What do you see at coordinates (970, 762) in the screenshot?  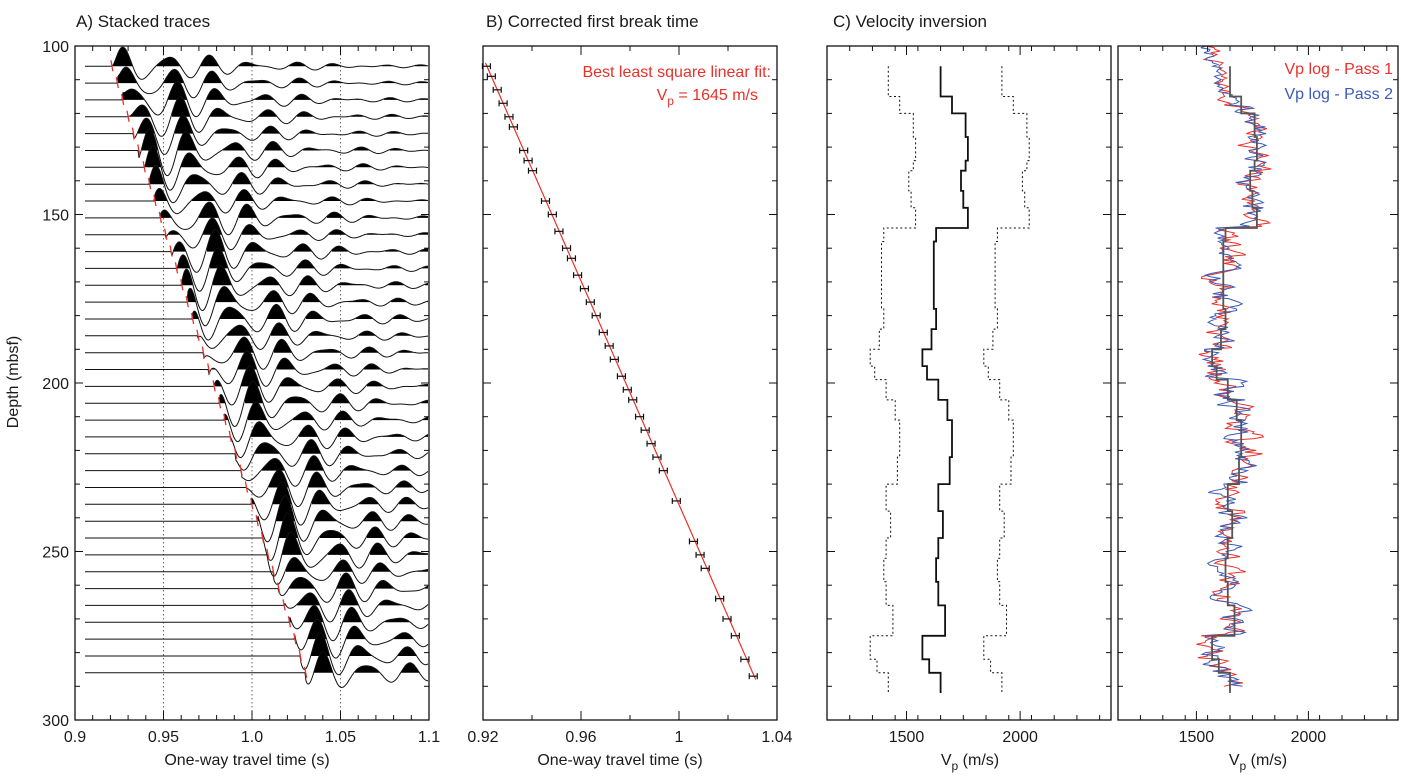 I see `panel-c-xlabel: Vp (m/s)` at bounding box center [970, 762].